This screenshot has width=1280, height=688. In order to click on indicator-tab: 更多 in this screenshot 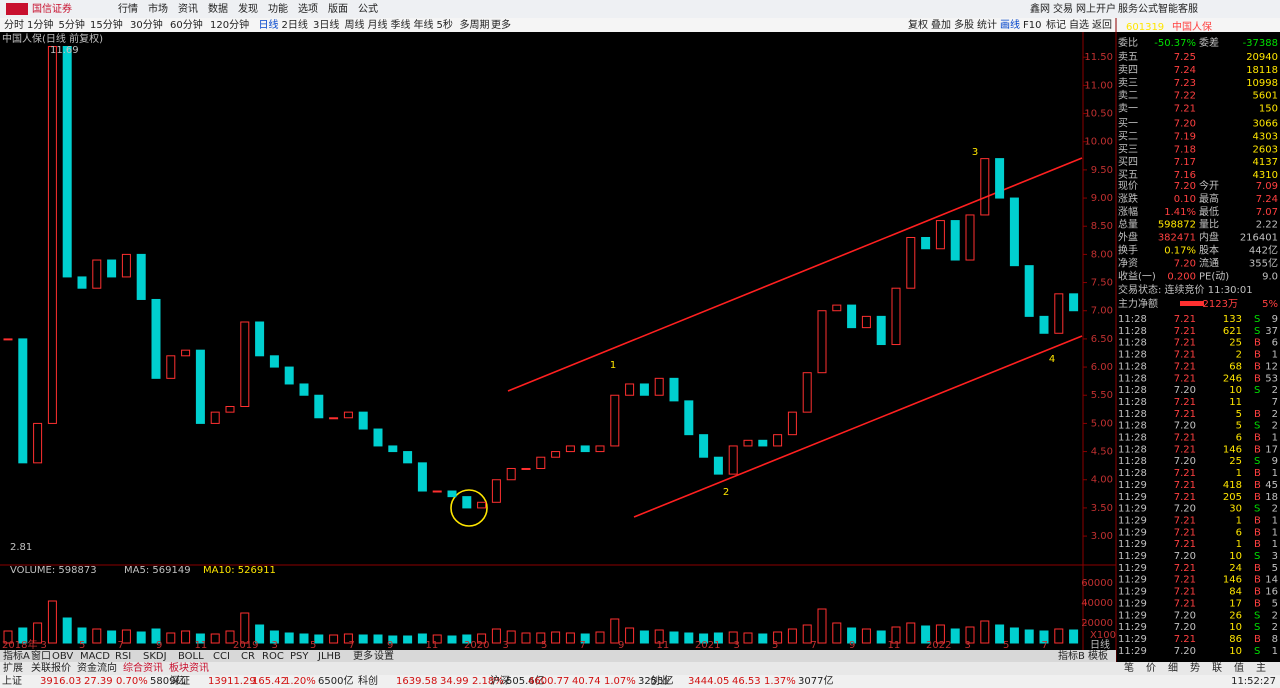, I will do `click(363, 655)`.